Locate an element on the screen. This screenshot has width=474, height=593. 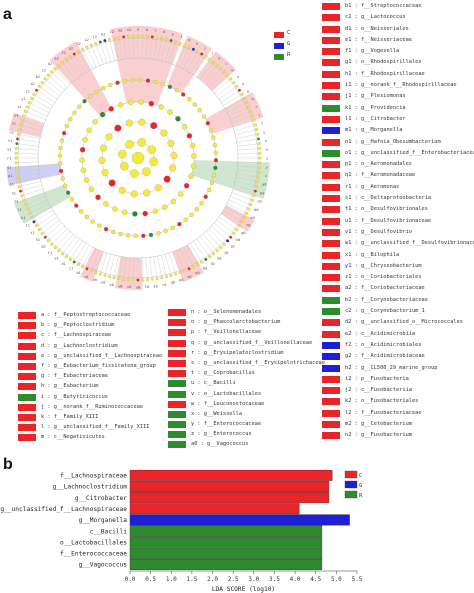
cladogram-tag: m is located at coordinates (232, 70).